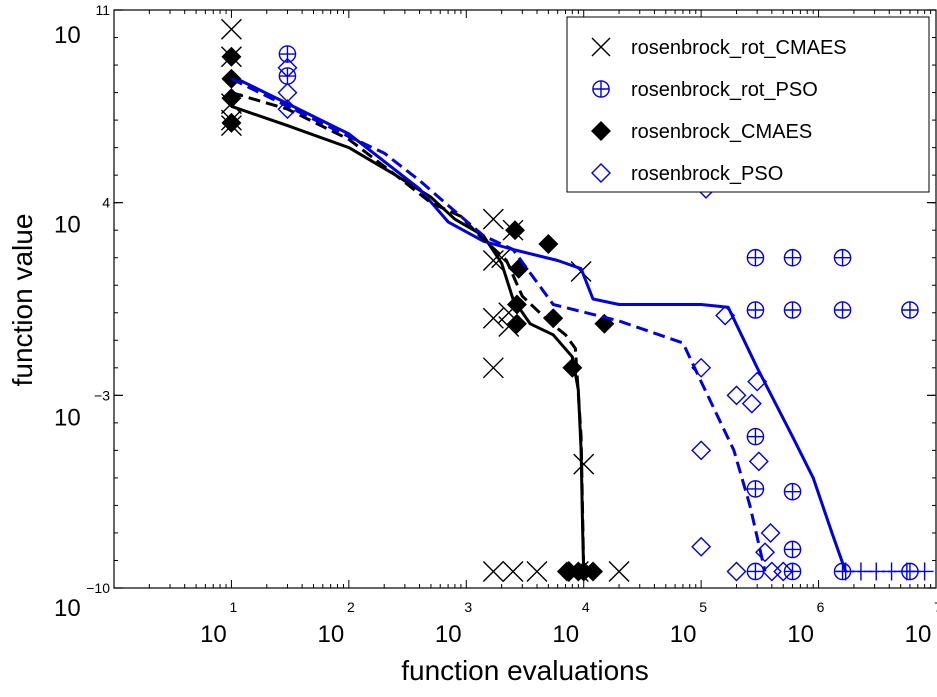 The width and height of the screenshot is (937, 697). Describe the element at coordinates (468, 607) in the screenshot. I see `x-tick-label-exponent: 3` at that location.